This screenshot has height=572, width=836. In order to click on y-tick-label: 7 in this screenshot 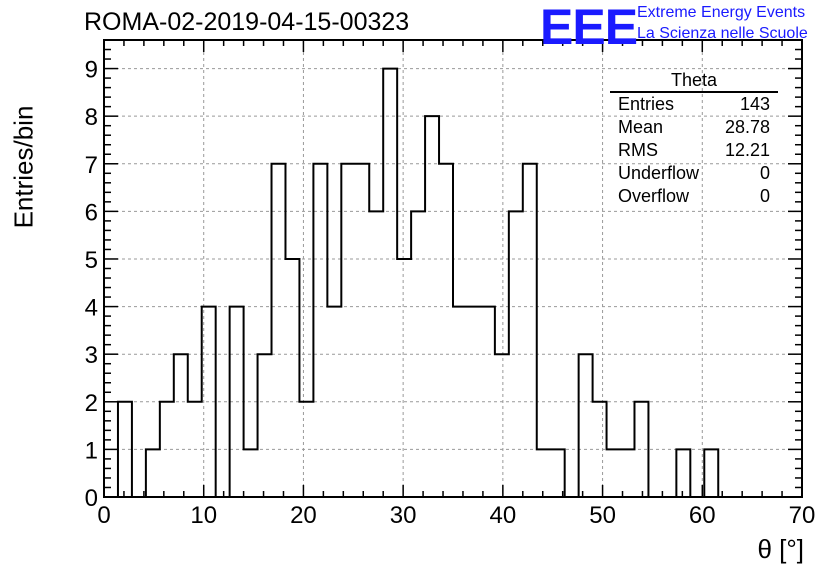, I will do `click(91, 165)`.